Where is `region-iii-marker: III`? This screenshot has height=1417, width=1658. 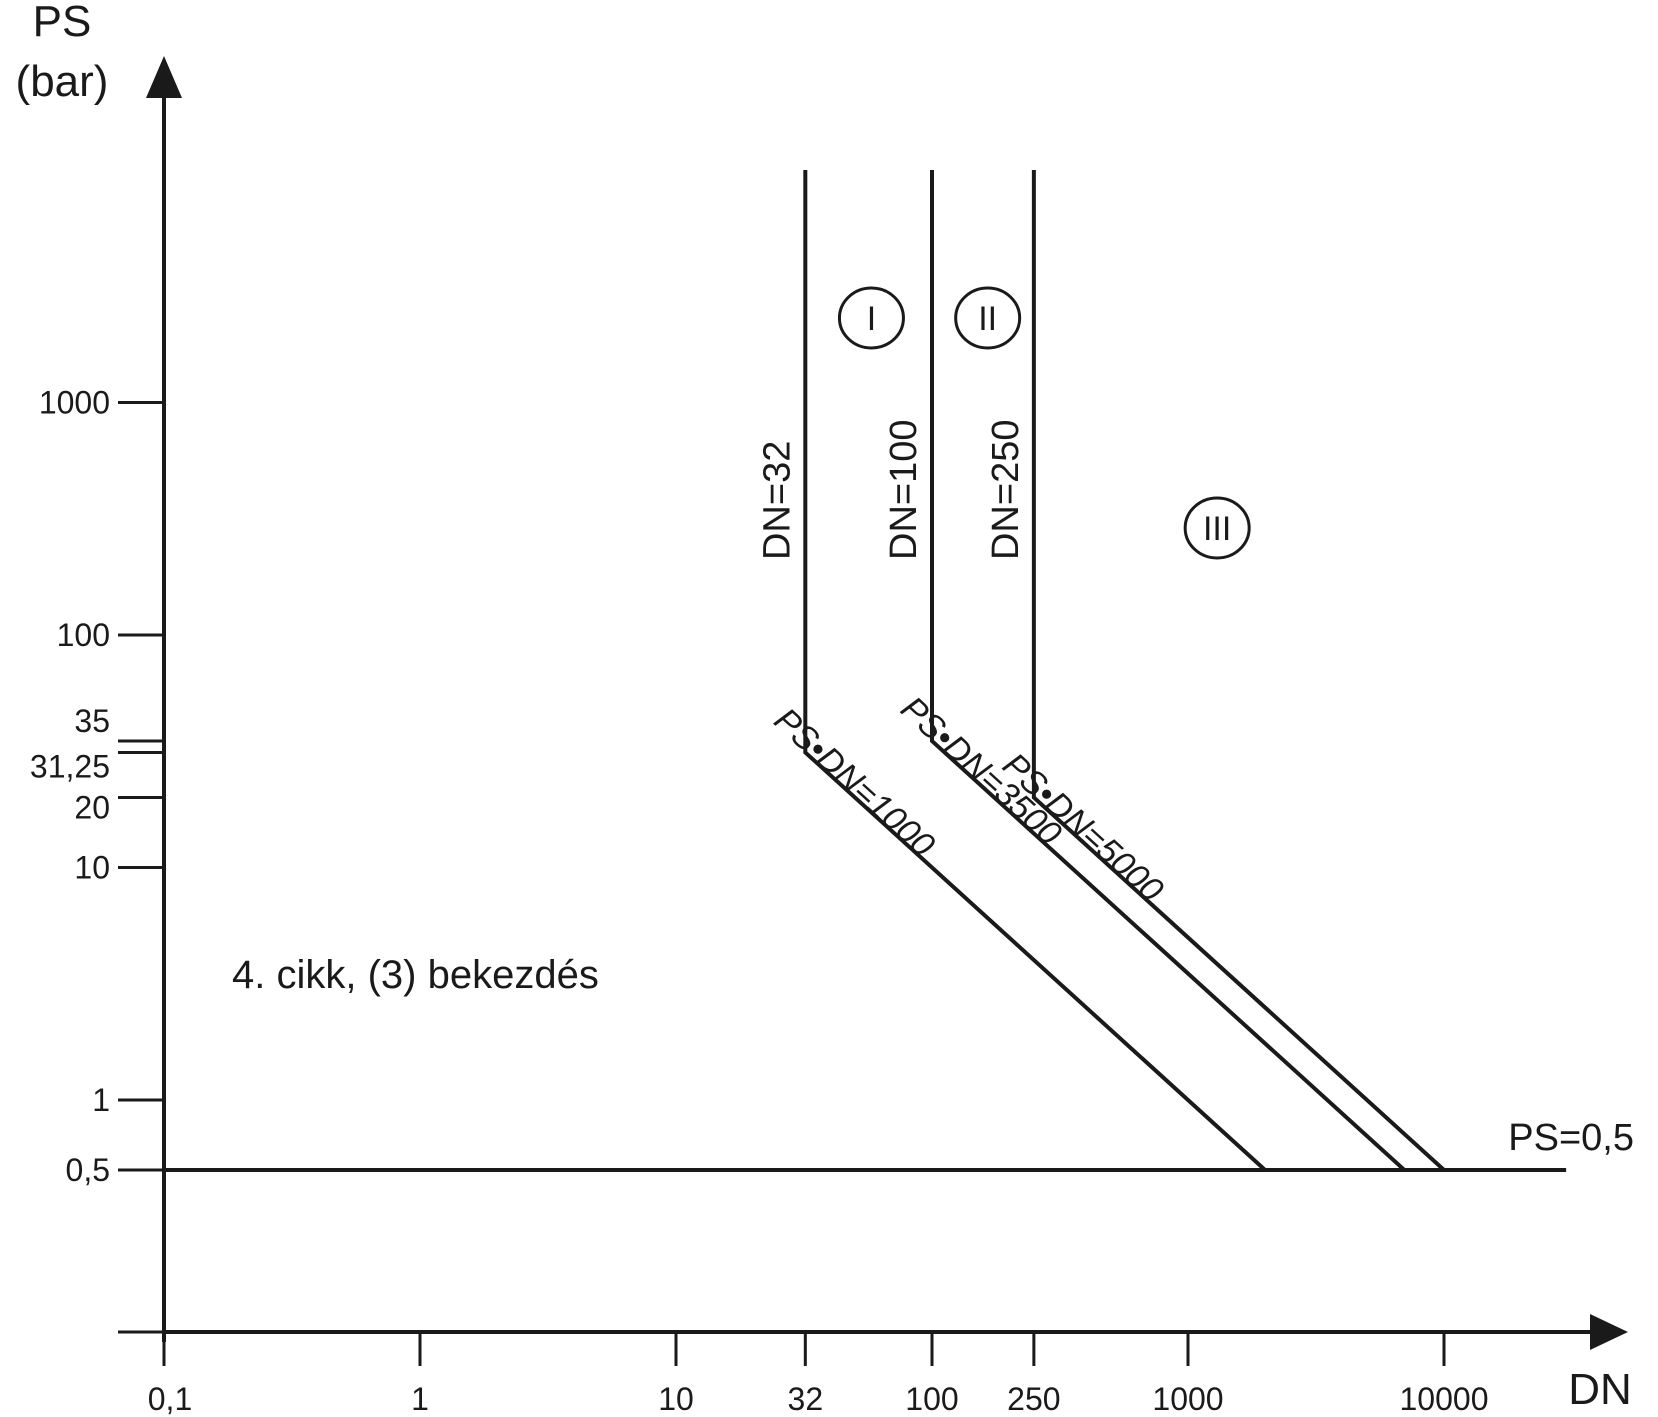 region-iii-marker: III is located at coordinates (1217, 528).